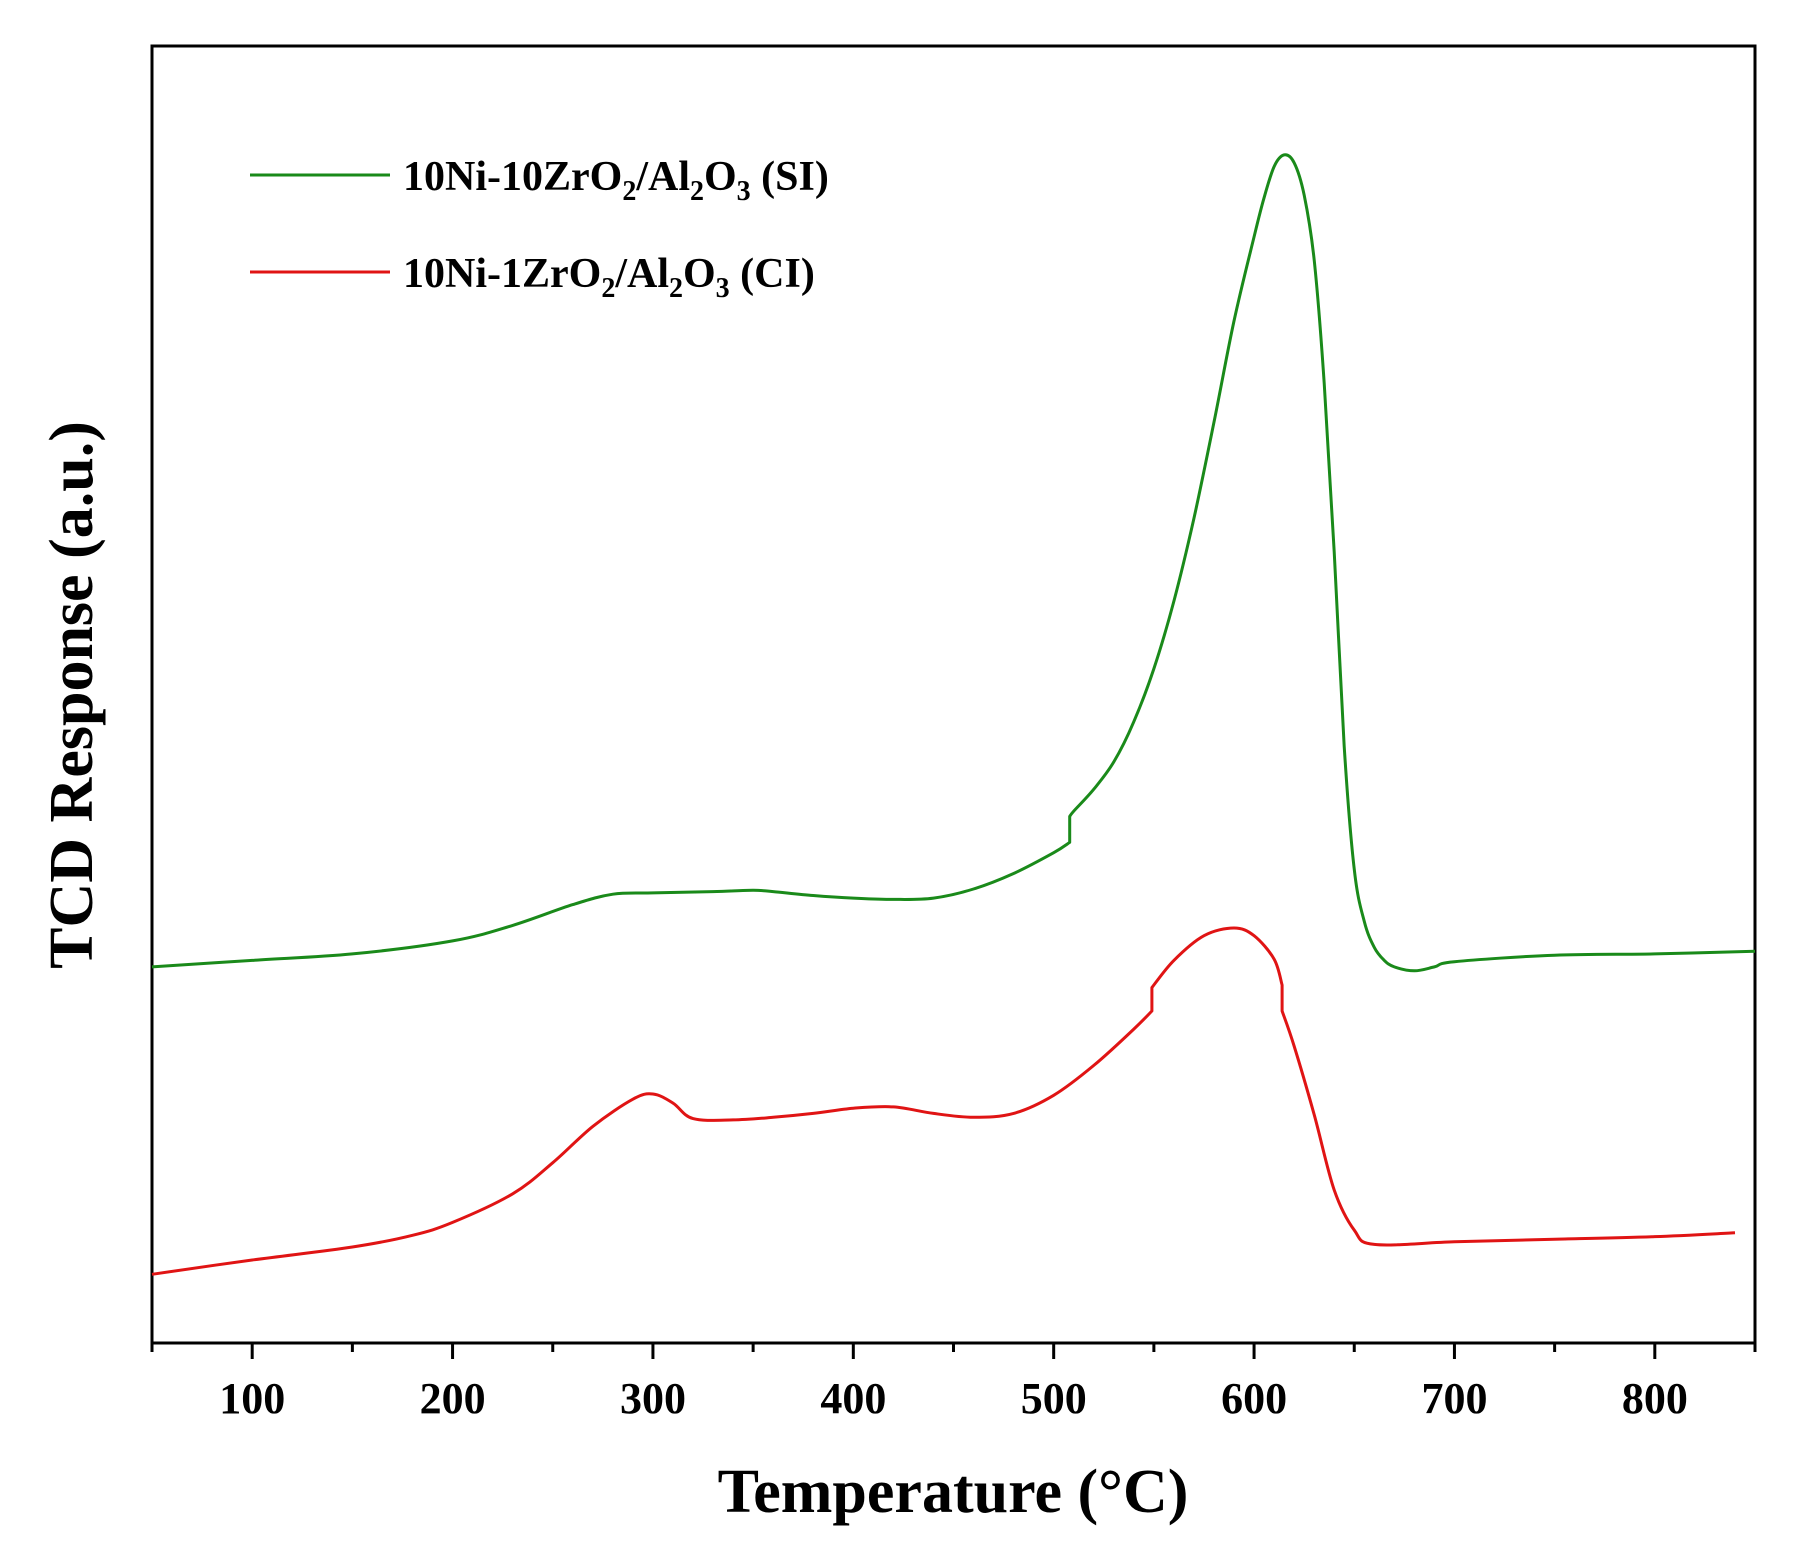 This screenshot has width=1793, height=1542. I want to click on x-tick-label: 800, so click(1655, 1398).